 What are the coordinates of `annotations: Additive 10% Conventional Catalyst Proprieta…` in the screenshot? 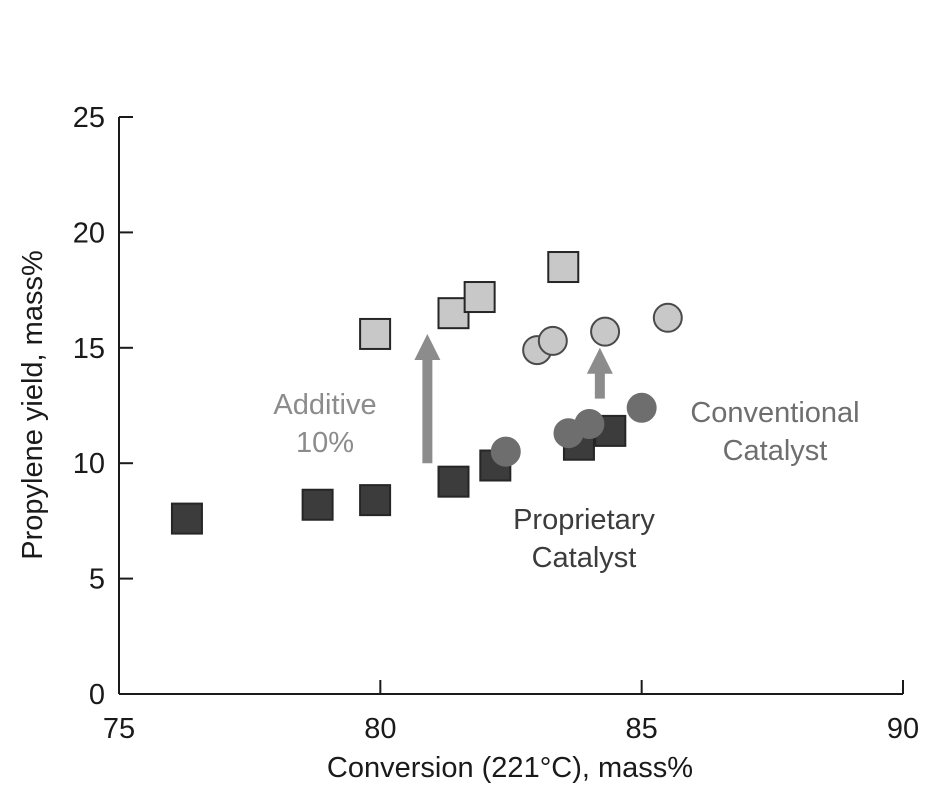 It's located at (566, 481).